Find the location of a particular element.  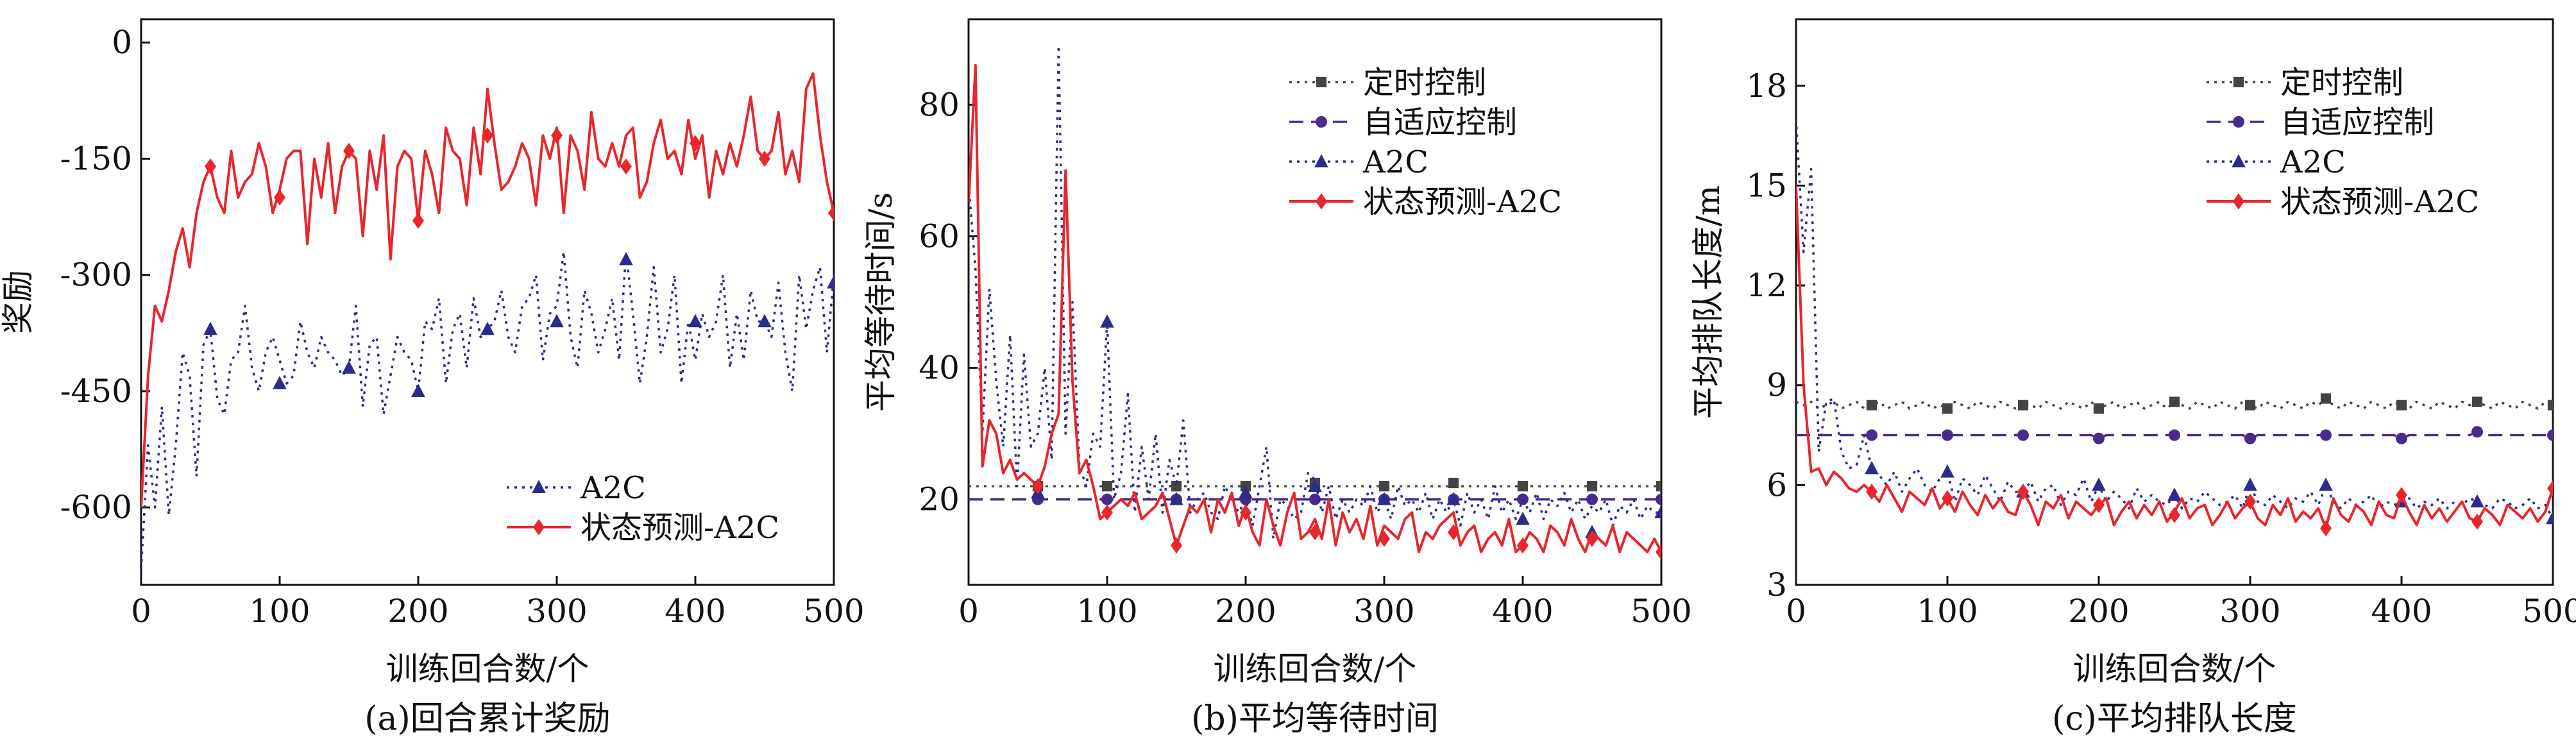

y-tick-label: 12 is located at coordinates (1766, 285).